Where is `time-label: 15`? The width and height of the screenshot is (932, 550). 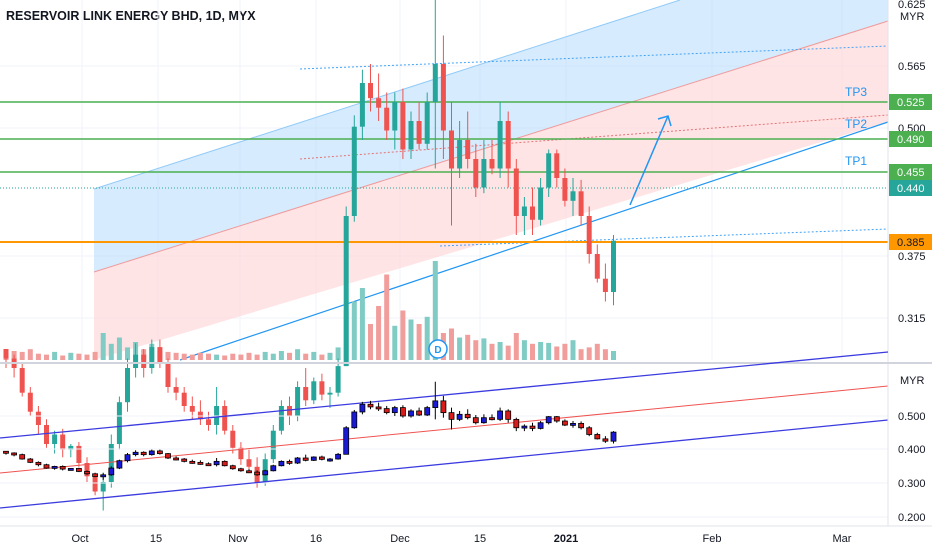
time-label: 15 is located at coordinates (156, 539).